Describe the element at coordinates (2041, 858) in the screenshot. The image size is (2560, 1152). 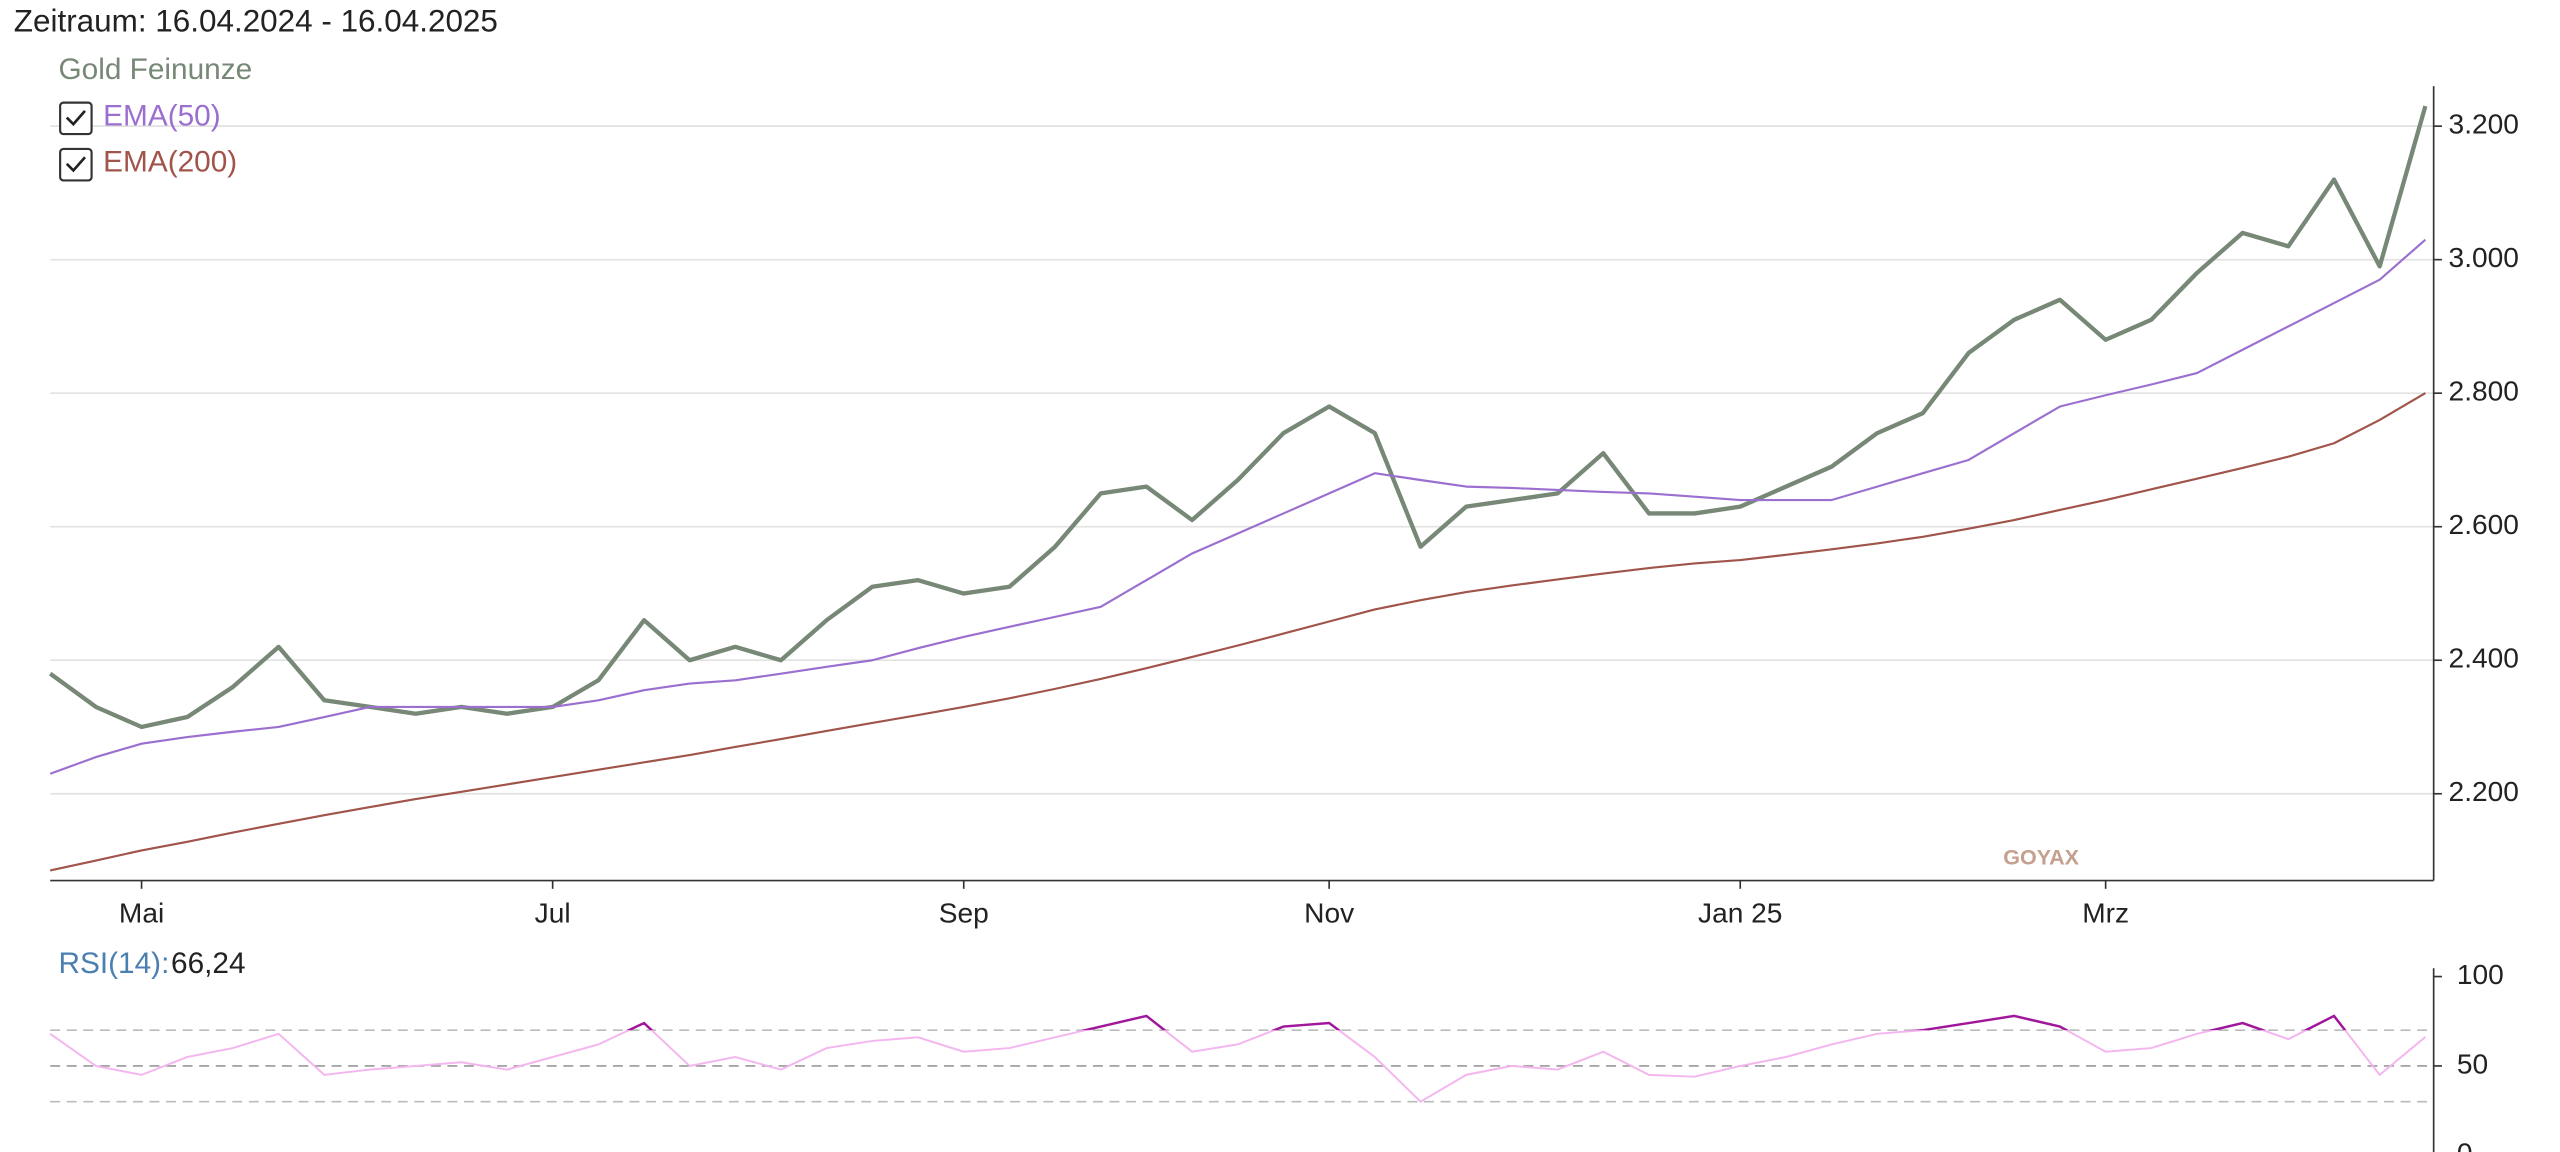
I see `watermark: GOYAX` at that location.